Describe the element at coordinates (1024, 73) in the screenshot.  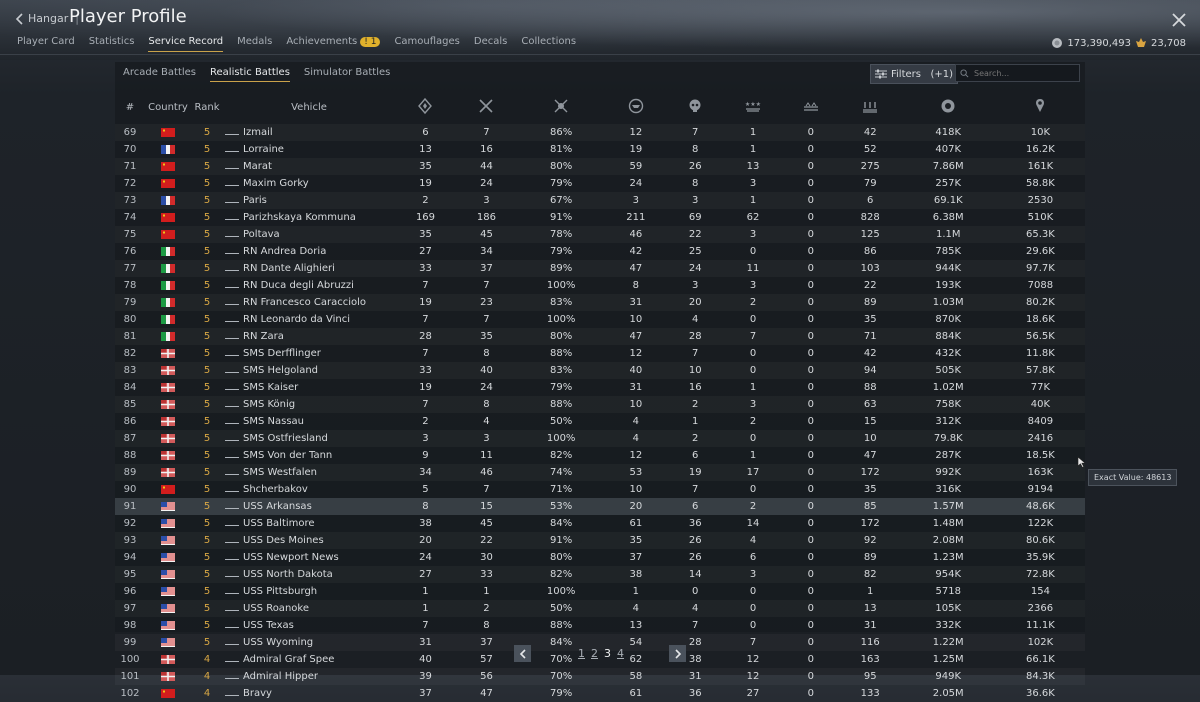
I see `search-input` at that location.